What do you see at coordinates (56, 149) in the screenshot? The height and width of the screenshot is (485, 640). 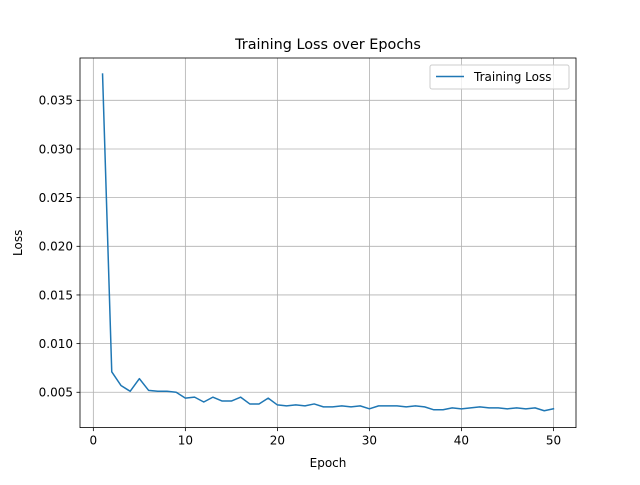 I see `y-tick-label: 0.030` at bounding box center [56, 149].